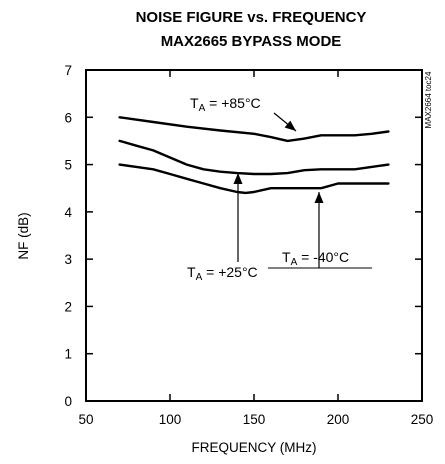 The image size is (445, 464). Describe the element at coordinates (320, 230) in the screenshot. I see `annotation-minus40: TA = -40°C` at that location.